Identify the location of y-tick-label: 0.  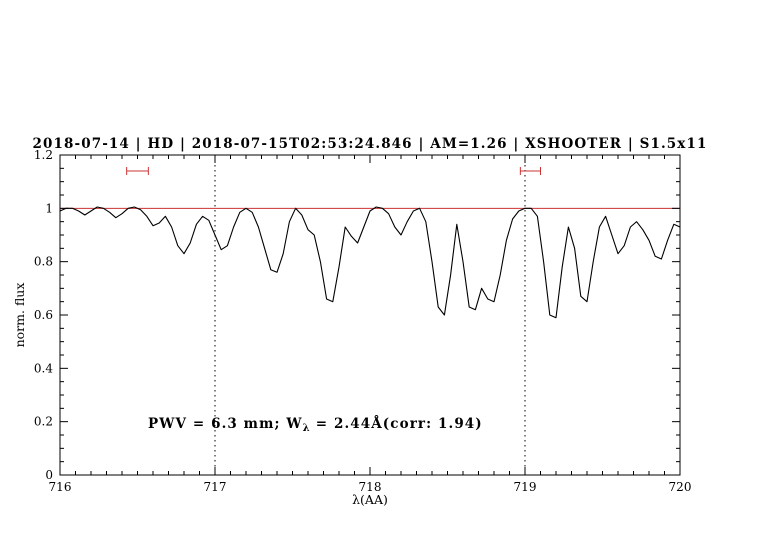
(49, 475).